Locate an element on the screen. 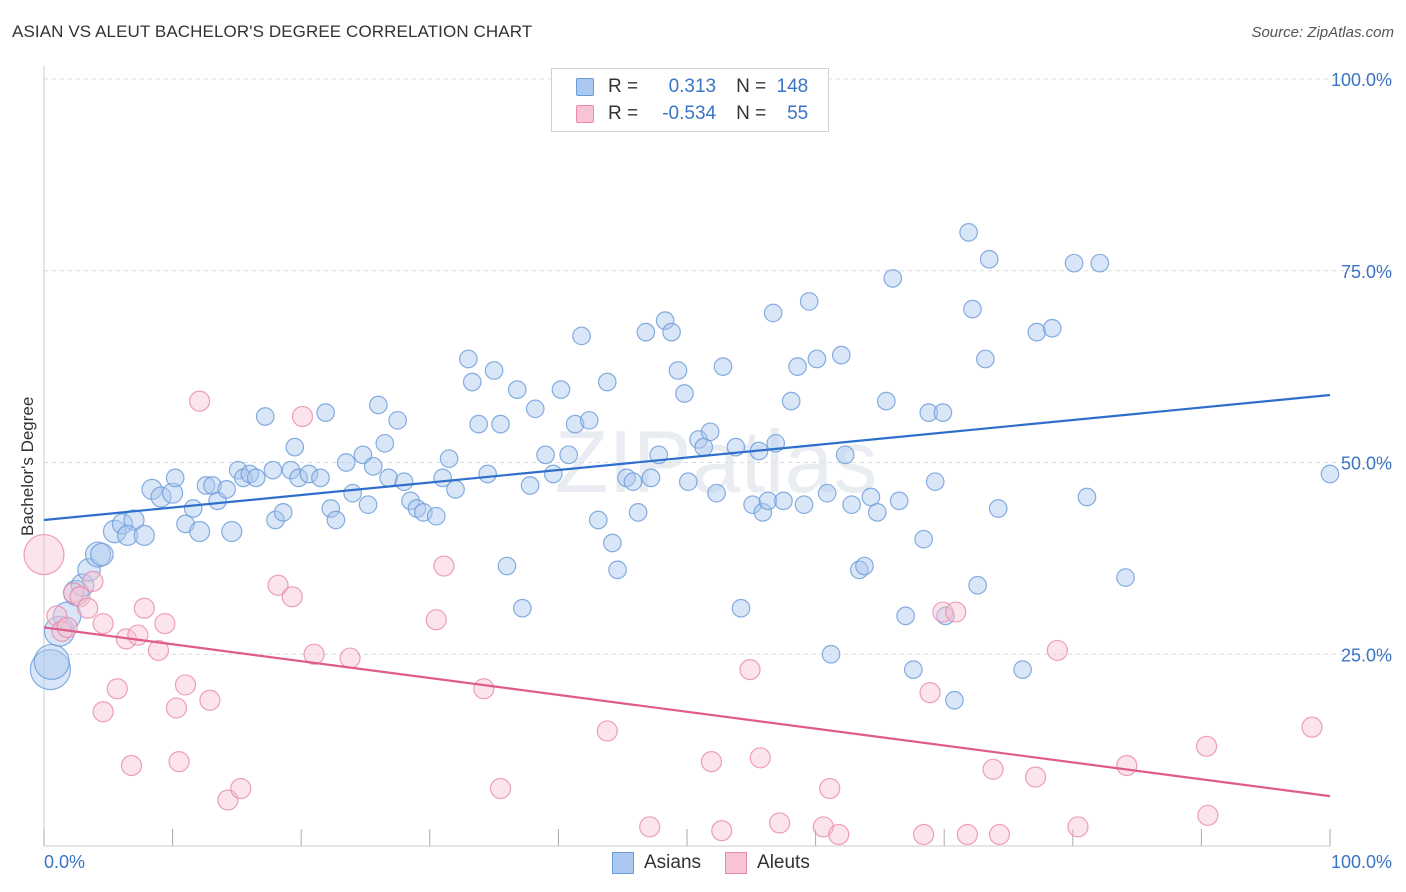  trend-line is located at coordinates (687, 457).